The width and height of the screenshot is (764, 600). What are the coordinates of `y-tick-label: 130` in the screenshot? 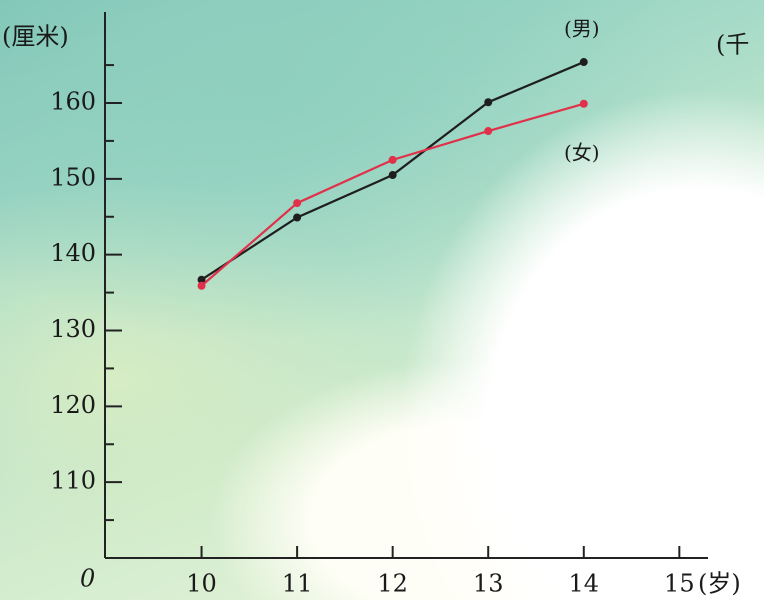 It's located at (73, 329).